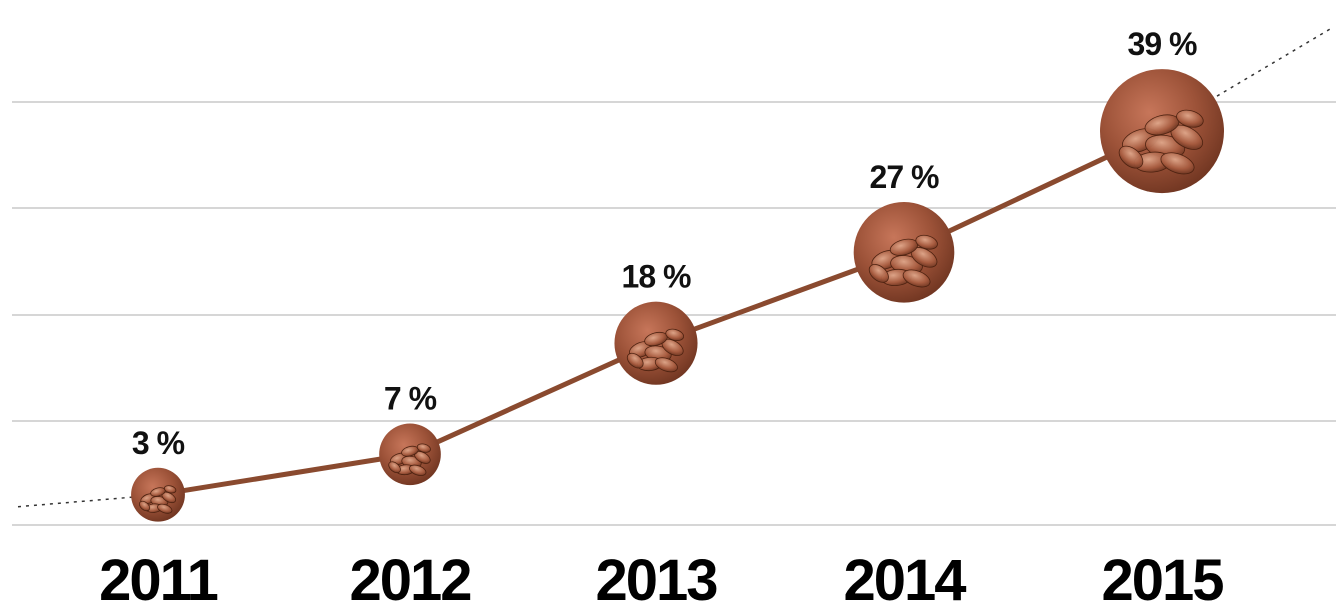 The height and width of the screenshot is (610, 1336). Describe the element at coordinates (410, 398) in the screenshot. I see `value-label: 7 %` at that location.